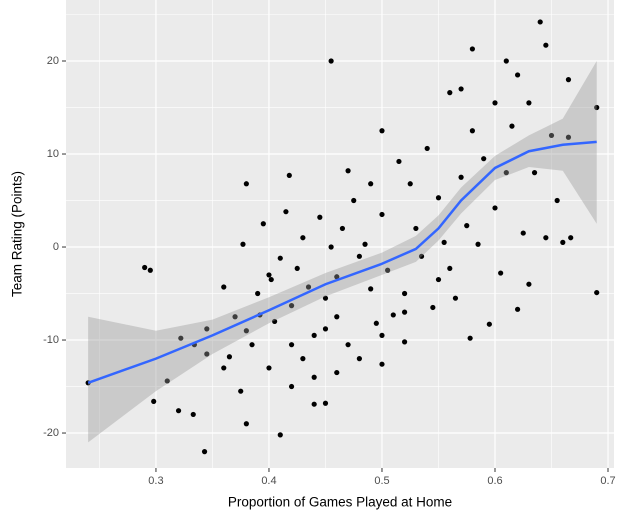 This screenshot has height=516, width=621. What do you see at coordinates (51, 340) in the screenshot?
I see `y-tick-label: -10` at bounding box center [51, 340].